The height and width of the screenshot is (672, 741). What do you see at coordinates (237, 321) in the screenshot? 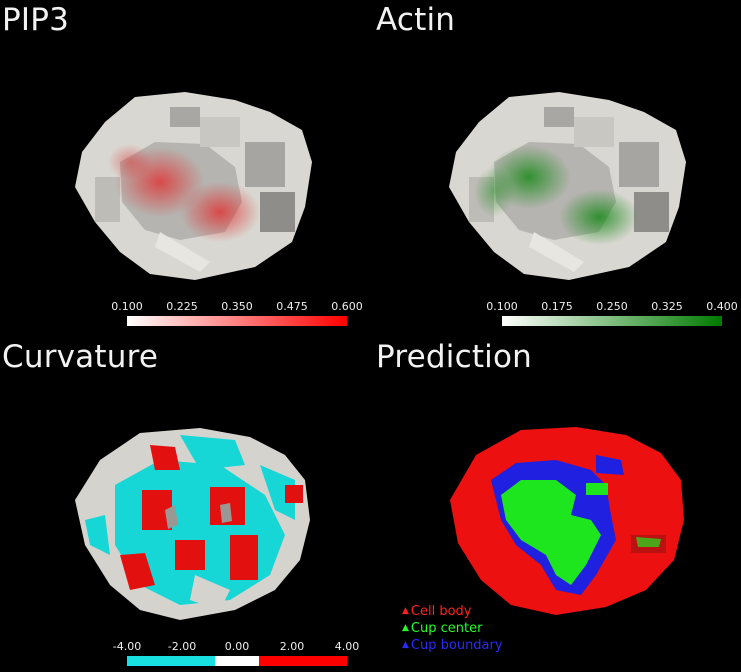
I see `pip3-colorbar-gradient` at bounding box center [237, 321].